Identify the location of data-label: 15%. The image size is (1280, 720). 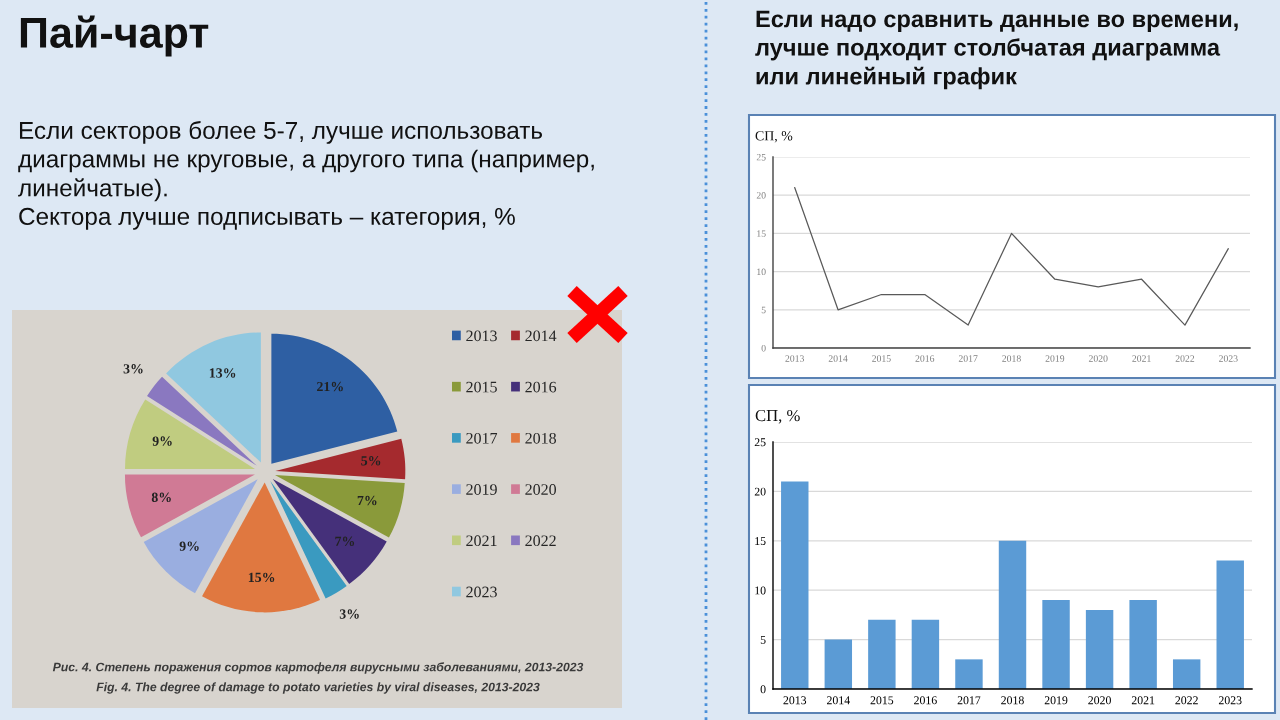
(261, 577).